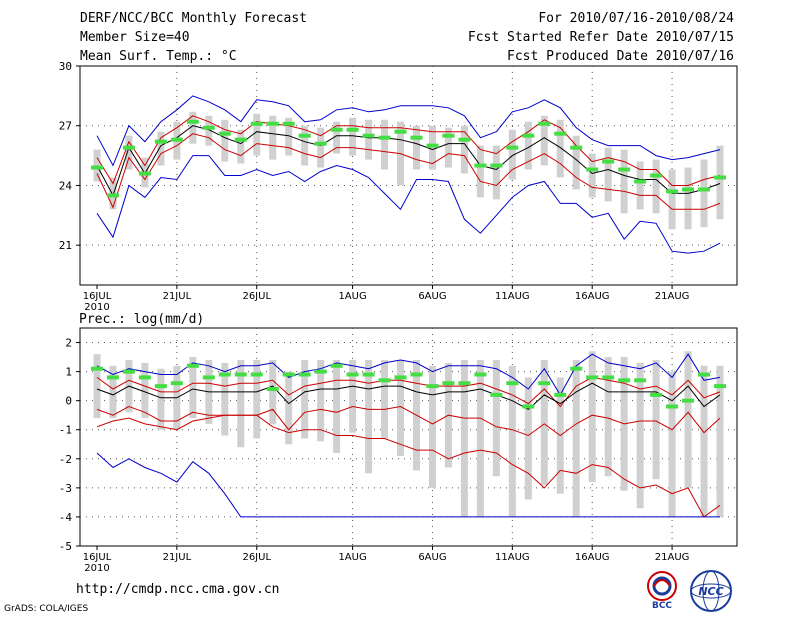 The image size is (800, 618). What do you see at coordinates (592, 557) in the screenshot?
I see `prec-xtick-label: 16AUG` at bounding box center [592, 557].